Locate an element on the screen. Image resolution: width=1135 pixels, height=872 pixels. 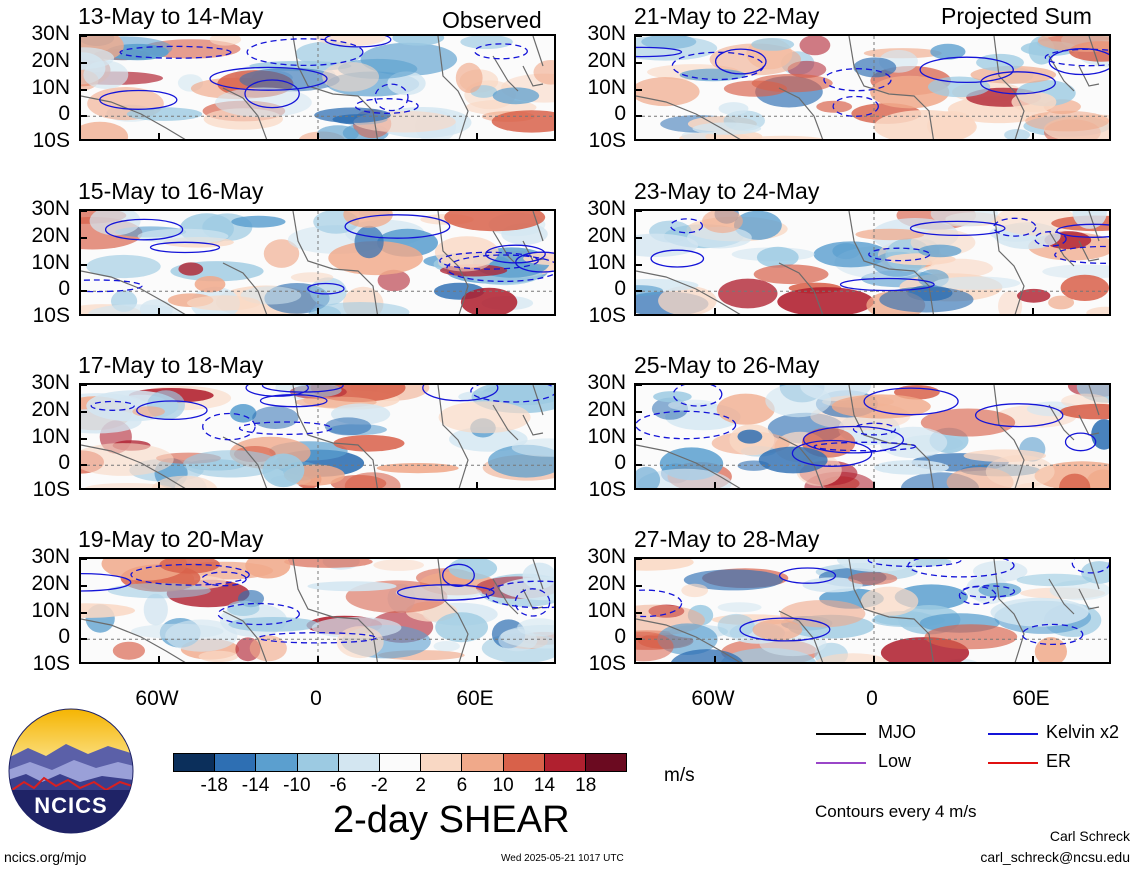
lon-label: 60W is located at coordinates (157, 698).